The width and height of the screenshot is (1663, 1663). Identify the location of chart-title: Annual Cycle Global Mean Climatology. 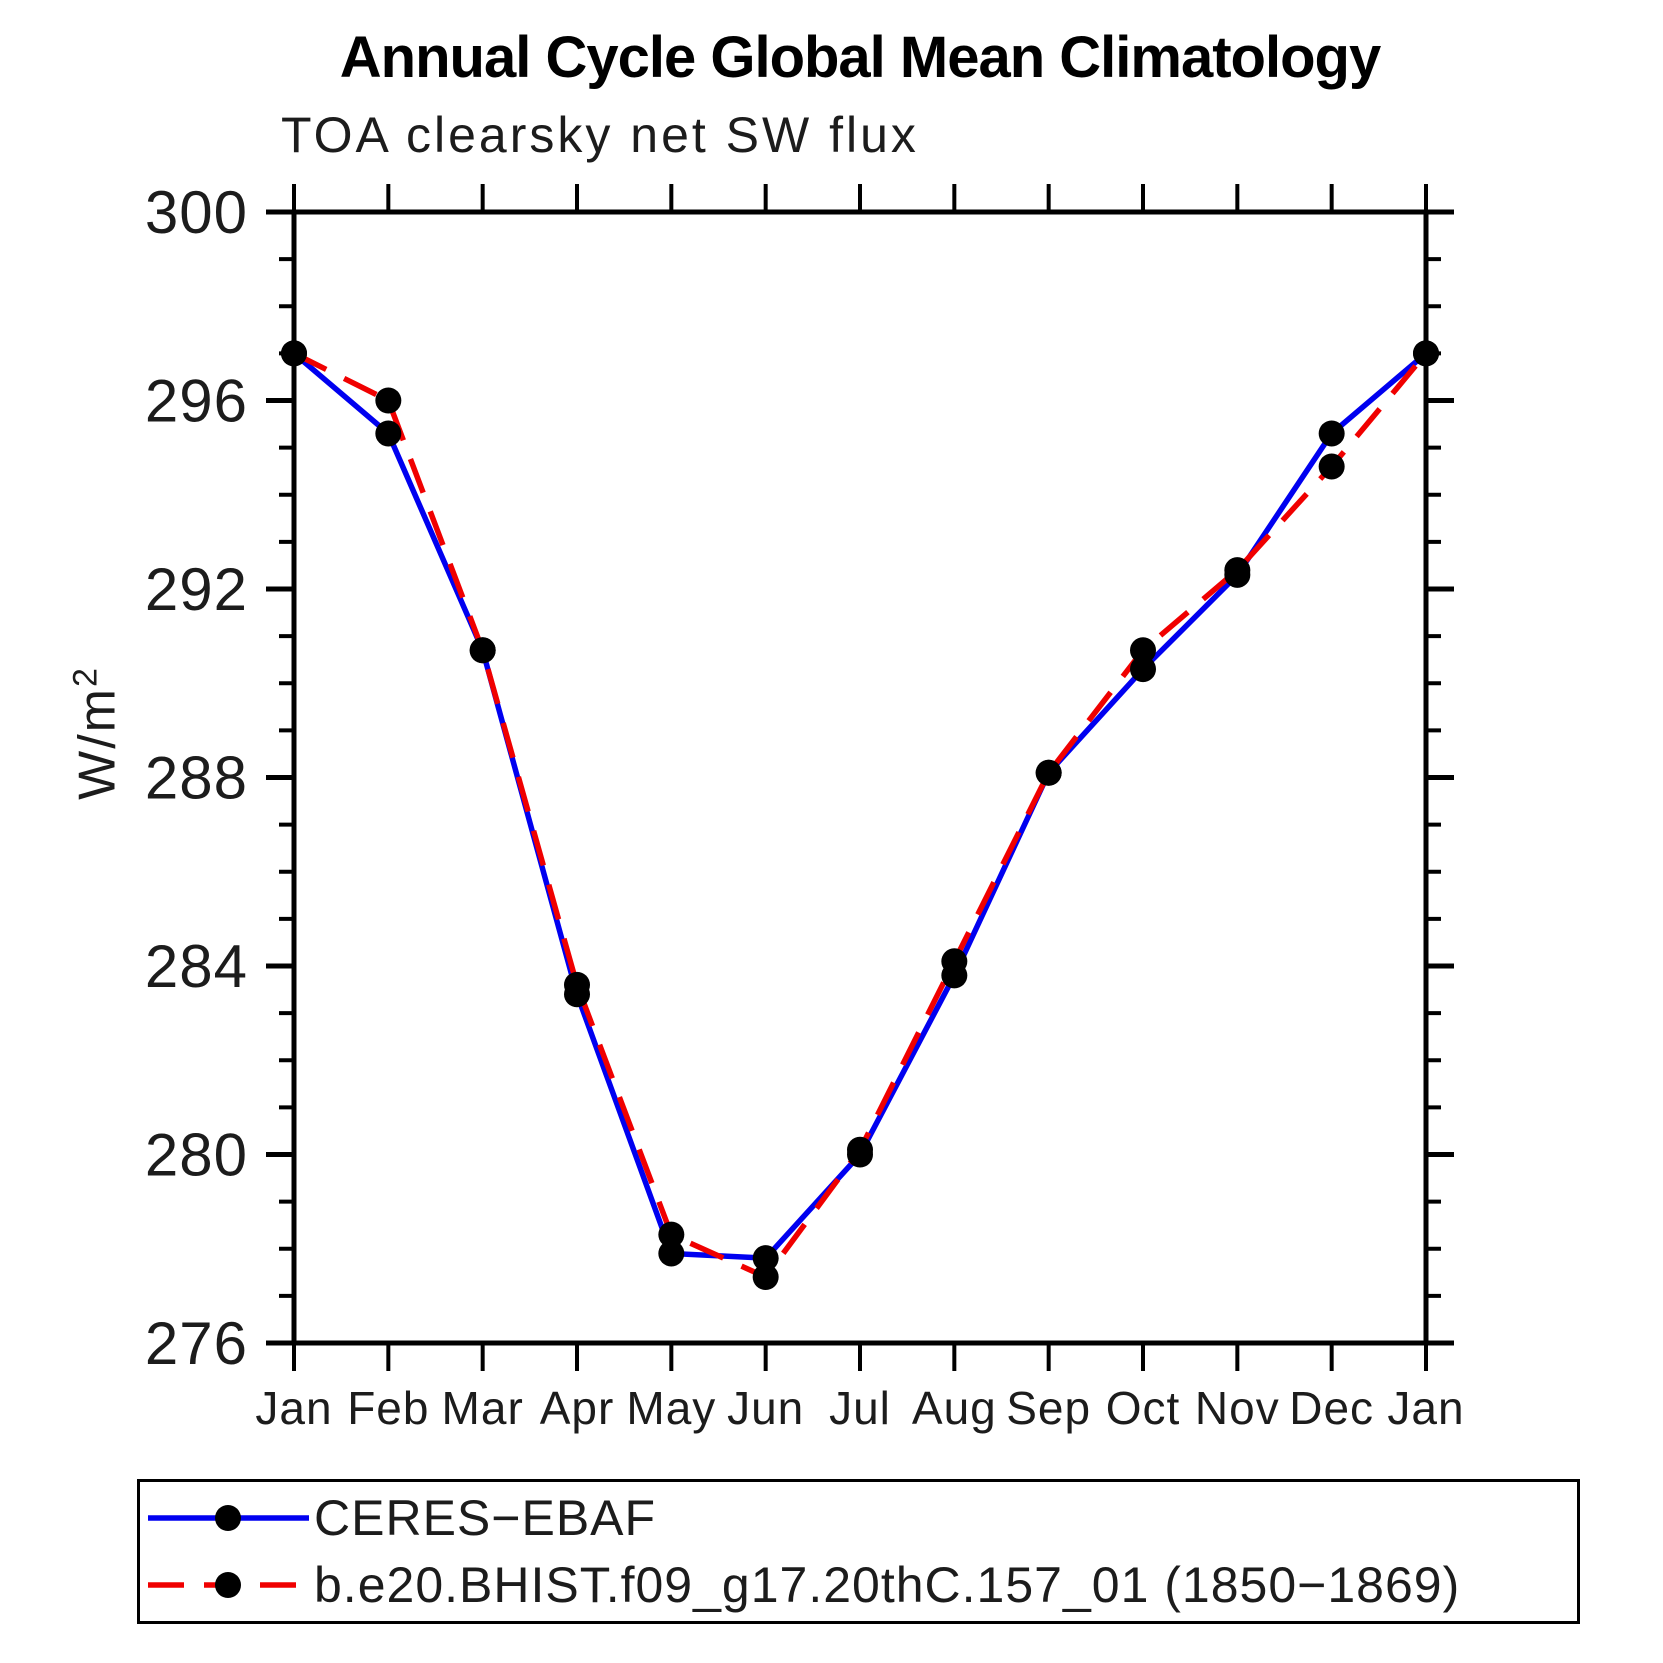
(860, 57).